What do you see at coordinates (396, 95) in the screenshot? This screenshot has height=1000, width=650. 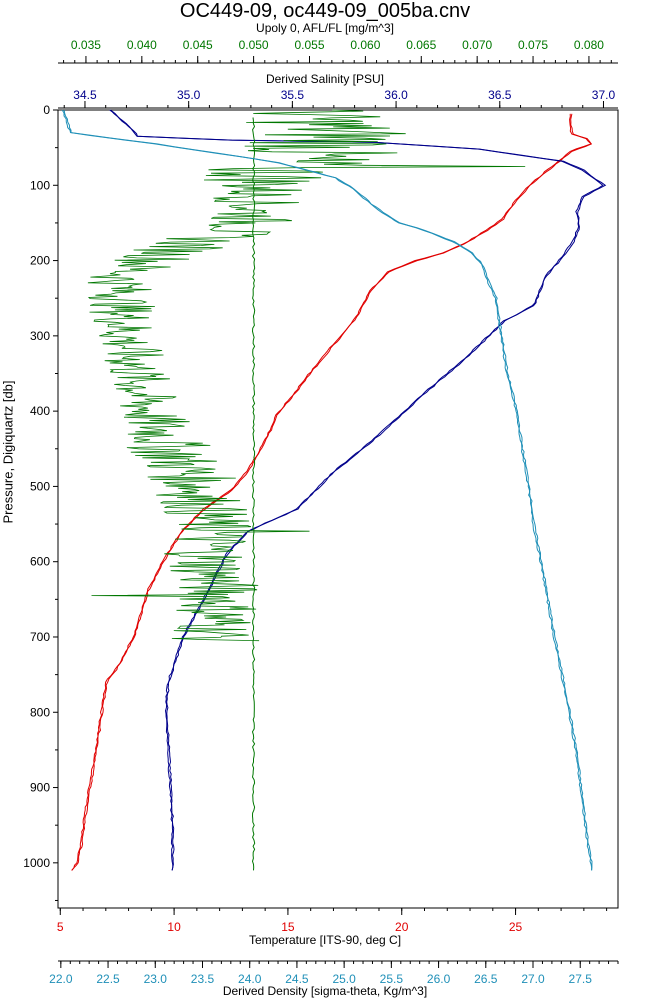 I see `salinity-tick-label: 36.0` at bounding box center [396, 95].